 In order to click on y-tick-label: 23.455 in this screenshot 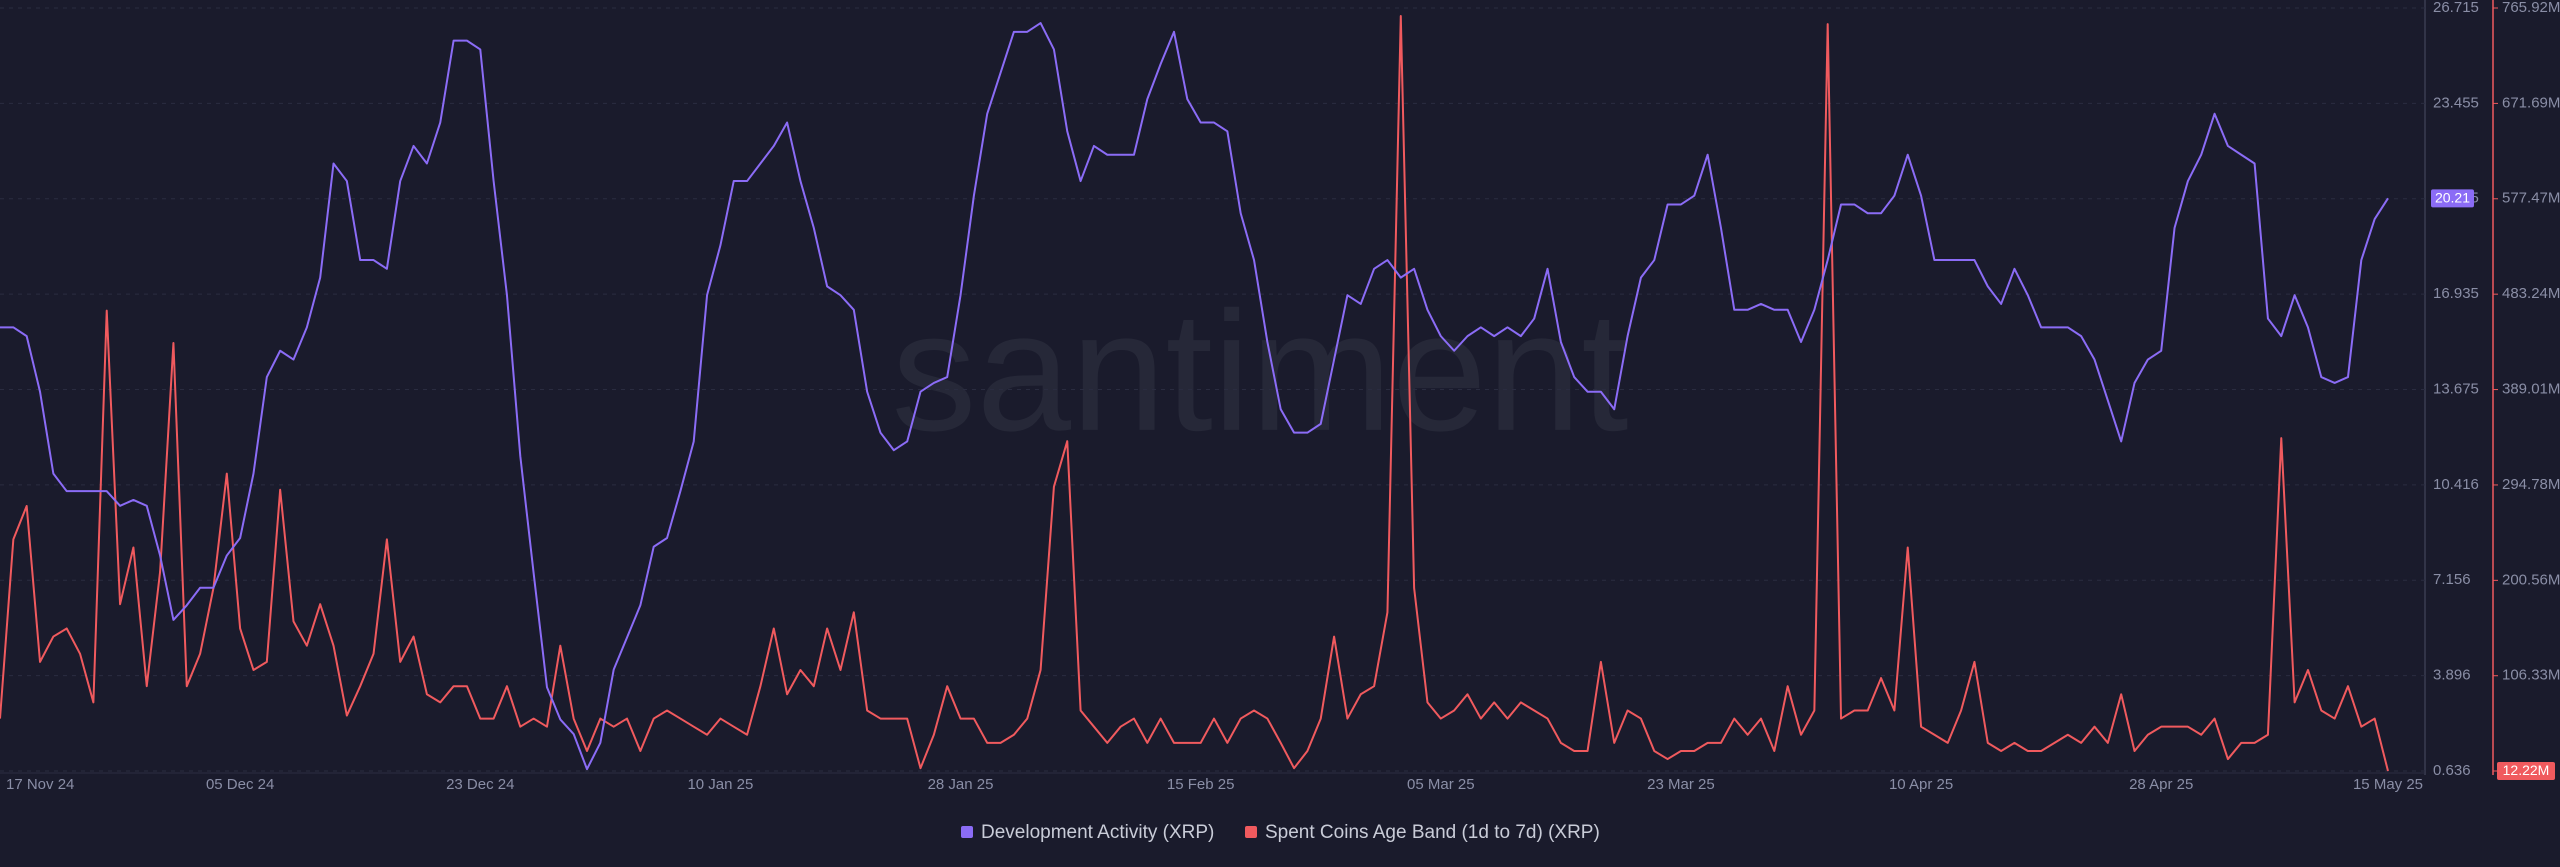, I will do `click(2456, 102)`.